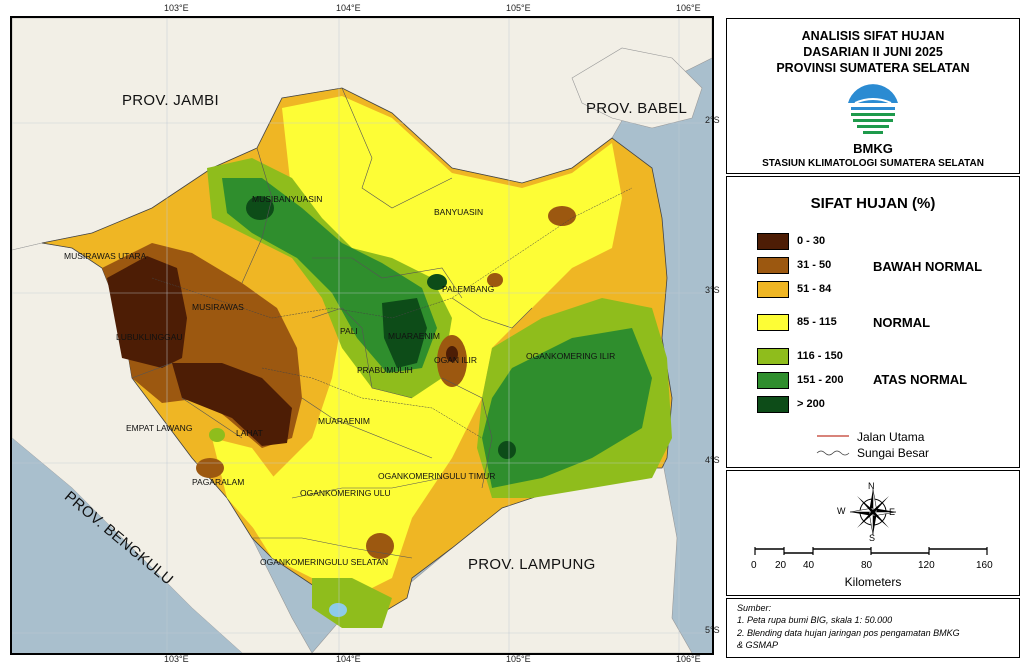 The image size is (1024, 667). I want to click on legend-river-label: Sungai Besar, so click(893, 453).